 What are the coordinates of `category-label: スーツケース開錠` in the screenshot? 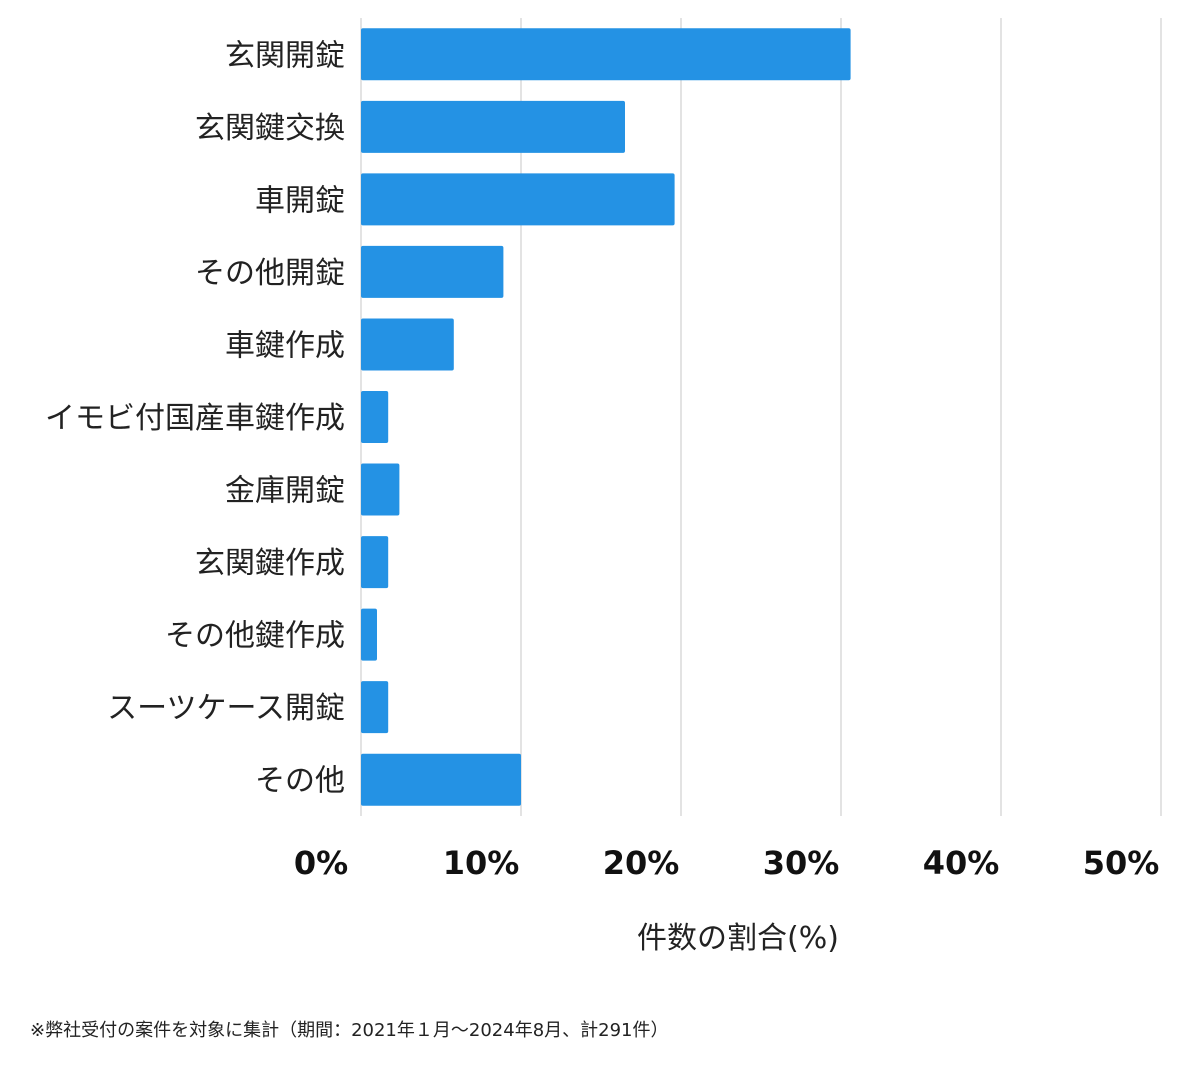 It's located at (226, 708).